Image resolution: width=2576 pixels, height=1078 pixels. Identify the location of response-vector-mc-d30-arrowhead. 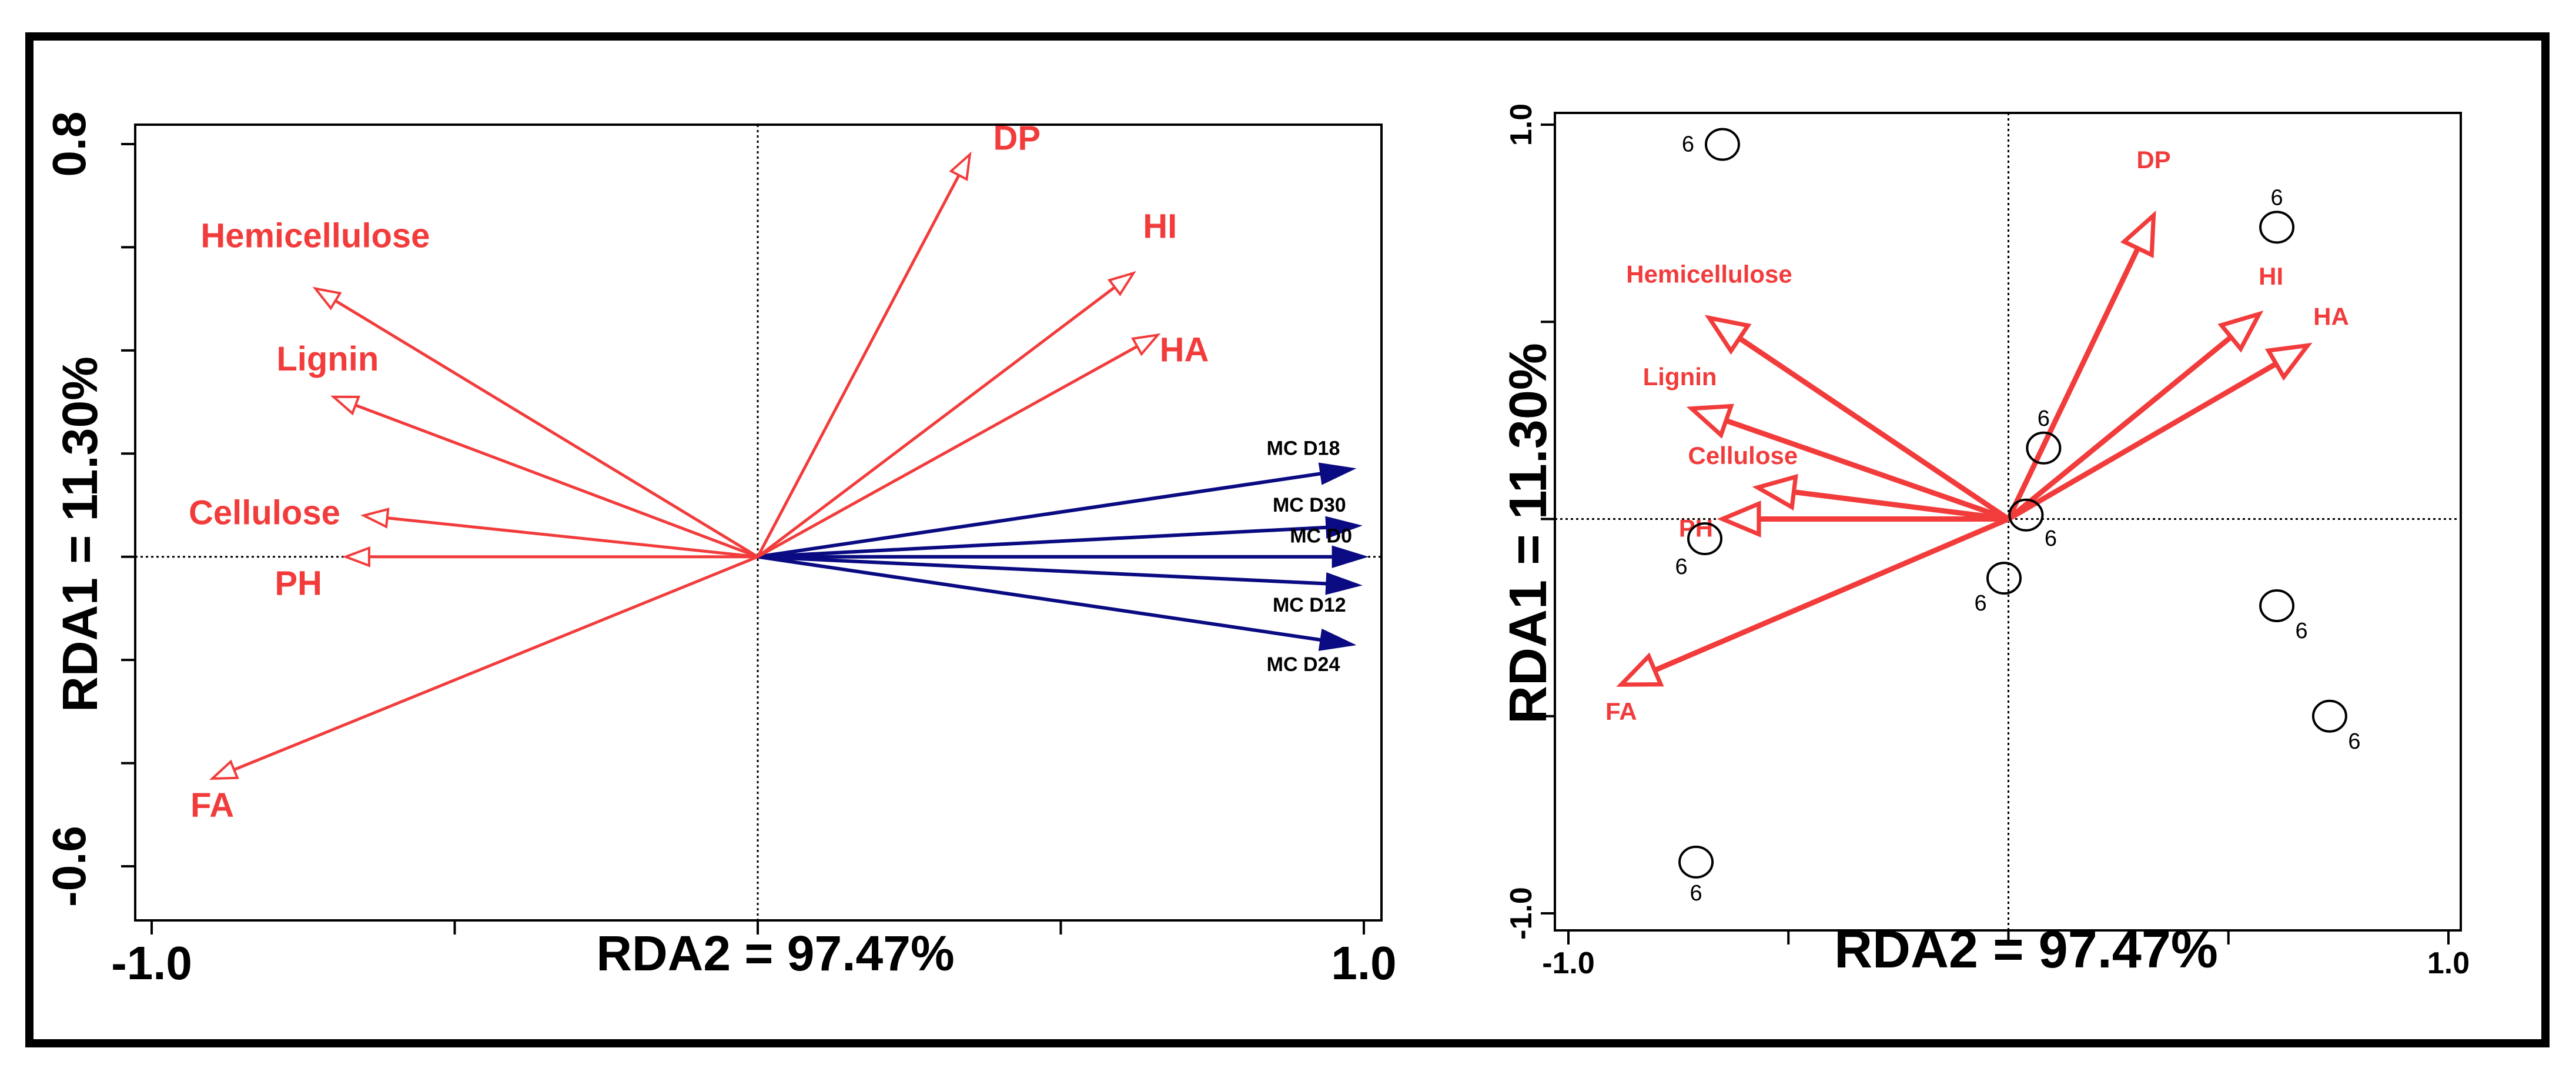
(1344, 527).